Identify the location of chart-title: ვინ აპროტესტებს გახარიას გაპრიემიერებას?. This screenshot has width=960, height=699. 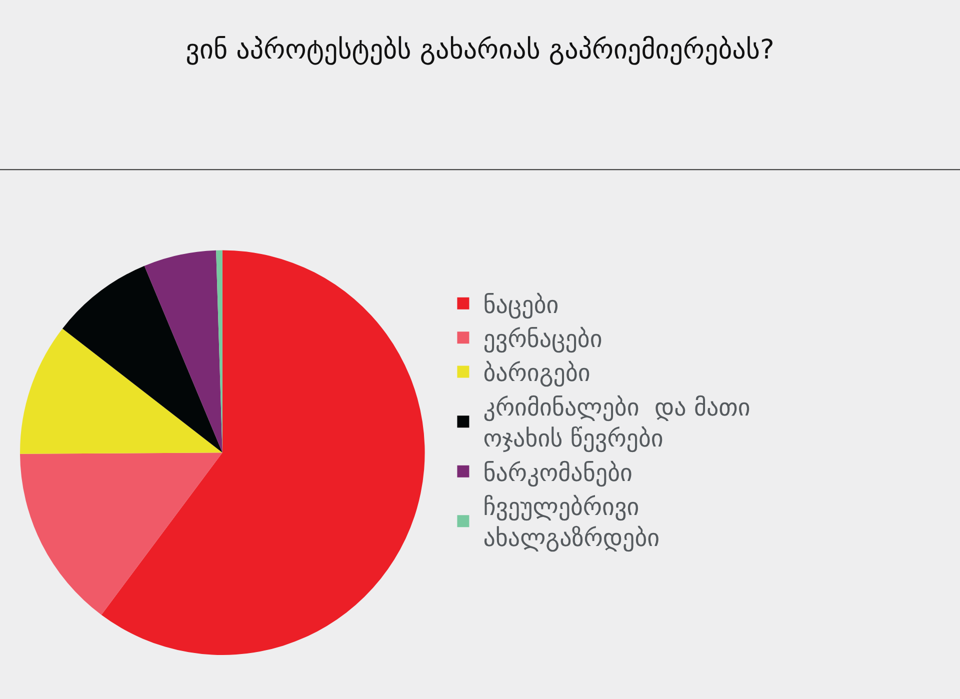
(480, 50).